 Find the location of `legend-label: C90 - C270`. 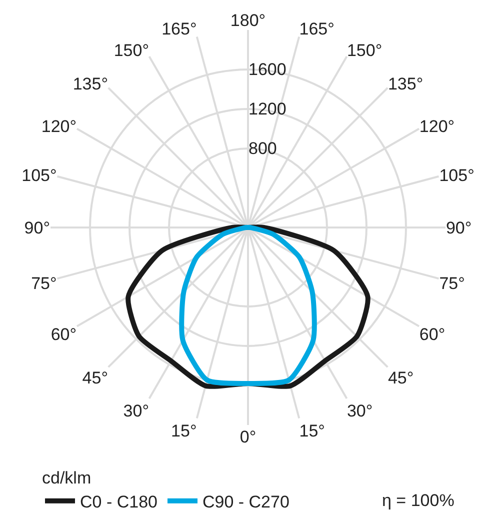

legend-label: C90 - C270 is located at coordinates (246, 502).